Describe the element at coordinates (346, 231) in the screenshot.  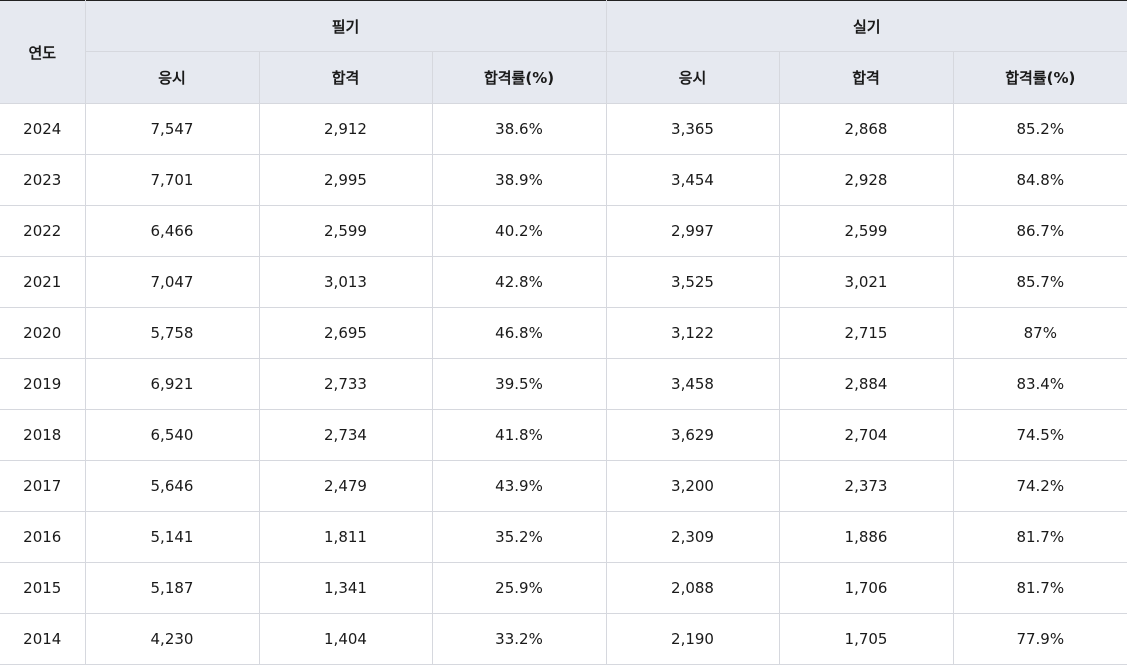
I see `written-passed-cell: 2,599` at that location.